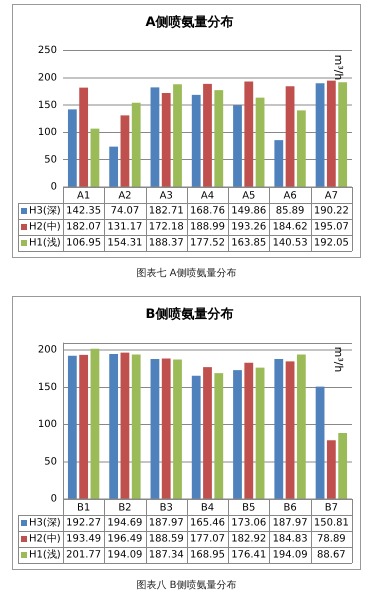  Describe the element at coordinates (207, 227) in the screenshot. I see `data-label: 188.99` at that location.